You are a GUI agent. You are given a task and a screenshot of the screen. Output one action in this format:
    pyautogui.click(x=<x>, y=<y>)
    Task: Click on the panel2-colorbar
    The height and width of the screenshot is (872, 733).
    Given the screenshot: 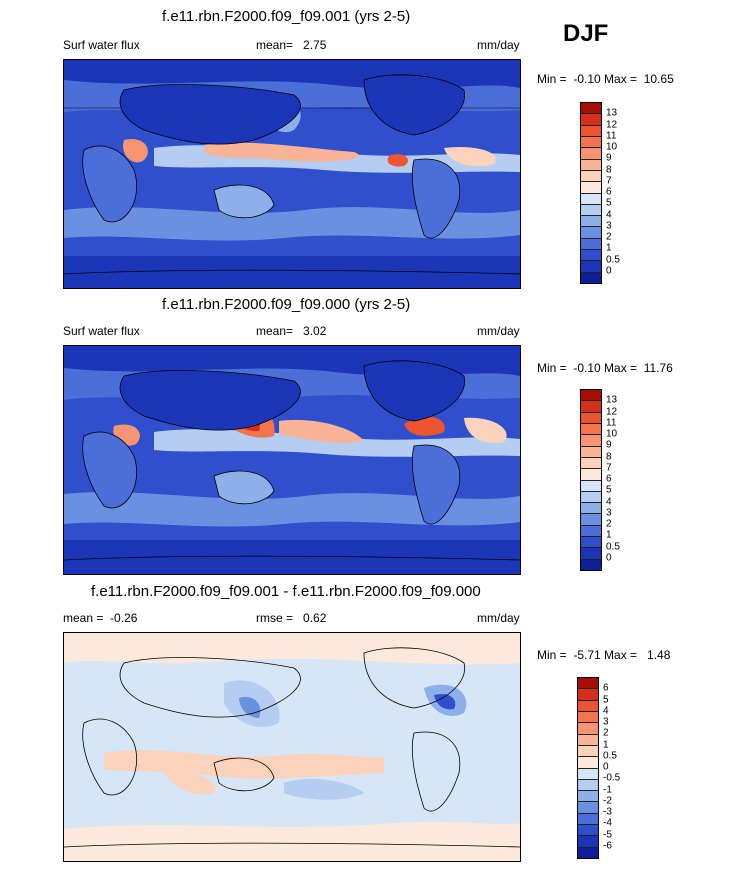 What is the action you would take?
    pyautogui.click(x=591, y=480)
    